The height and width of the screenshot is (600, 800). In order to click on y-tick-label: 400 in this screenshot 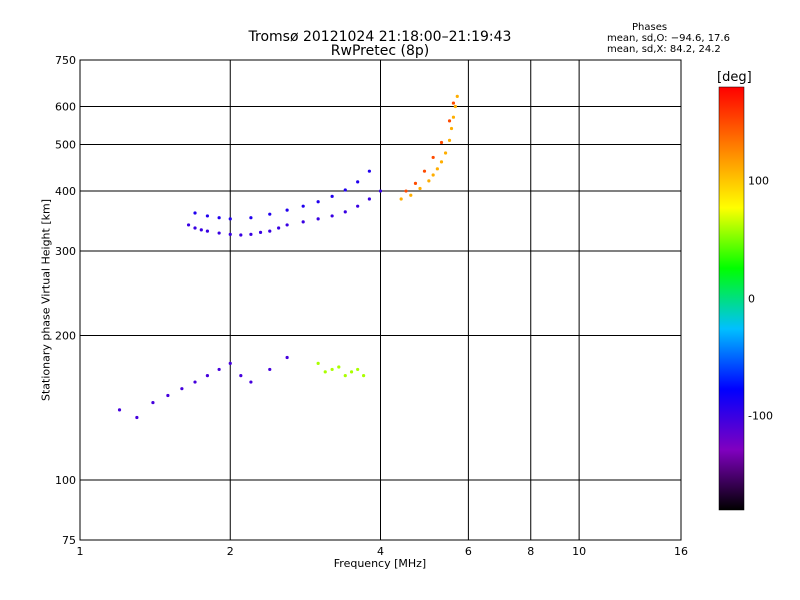, I will do `click(65, 191)`.